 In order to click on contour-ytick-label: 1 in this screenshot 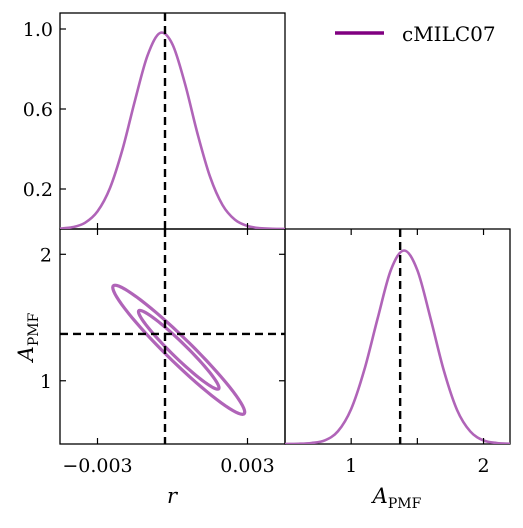, I will do `click(46, 382)`.